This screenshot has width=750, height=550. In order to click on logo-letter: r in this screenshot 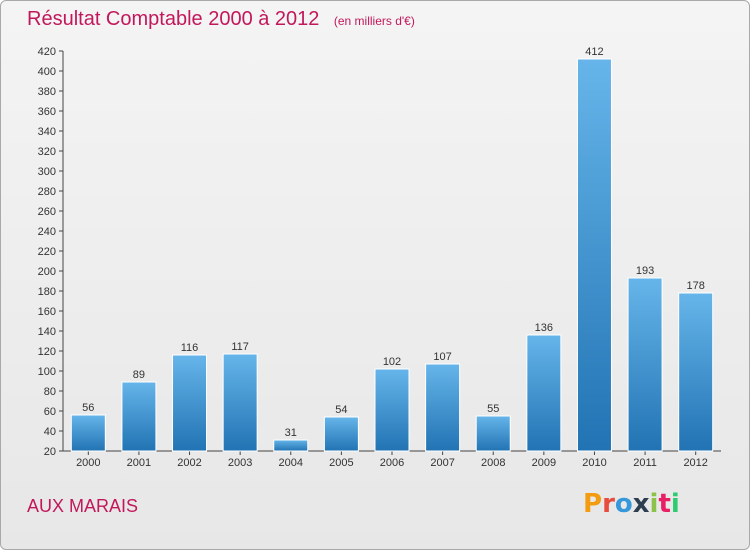, I will do `click(608, 504)`.